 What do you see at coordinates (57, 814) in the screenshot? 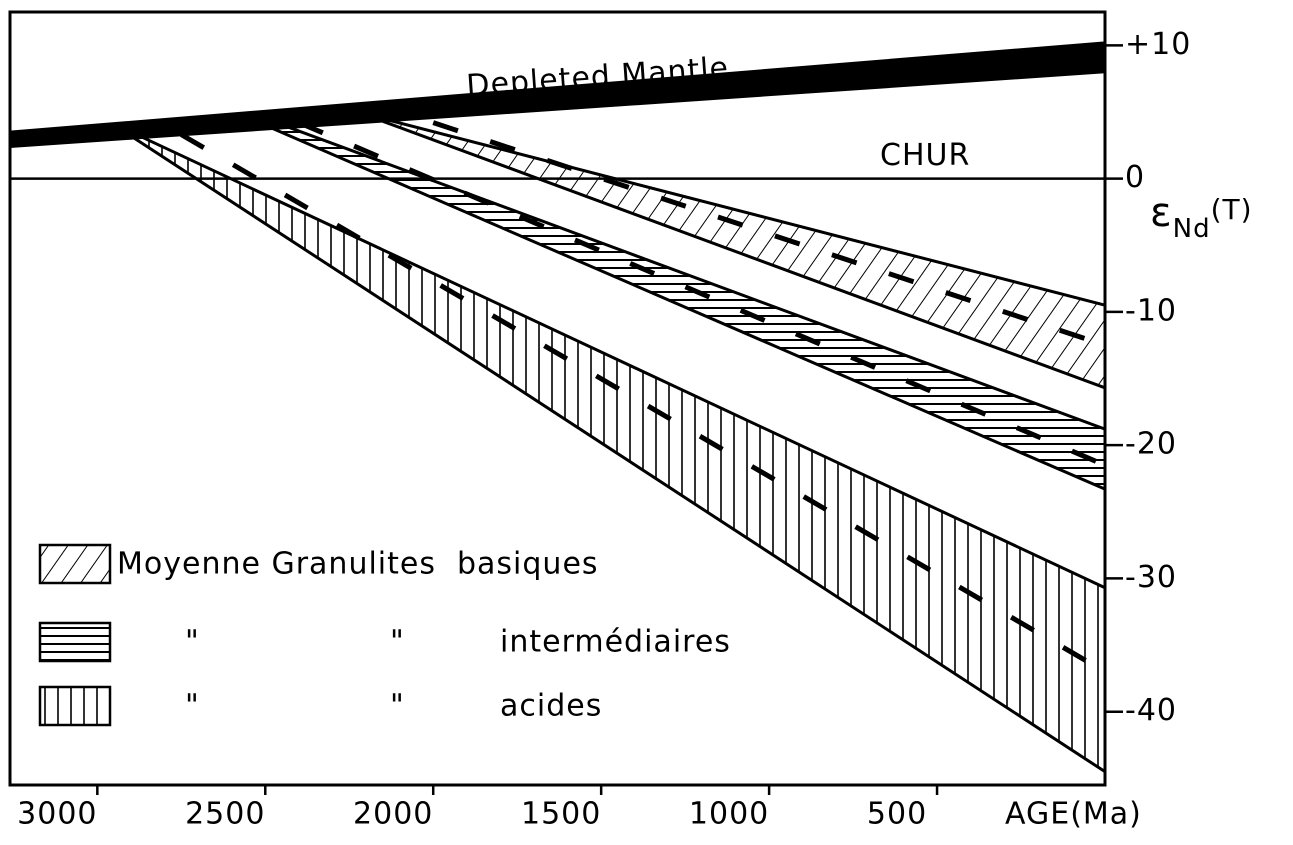
I see `x-tick-label: 3000` at bounding box center [57, 814].